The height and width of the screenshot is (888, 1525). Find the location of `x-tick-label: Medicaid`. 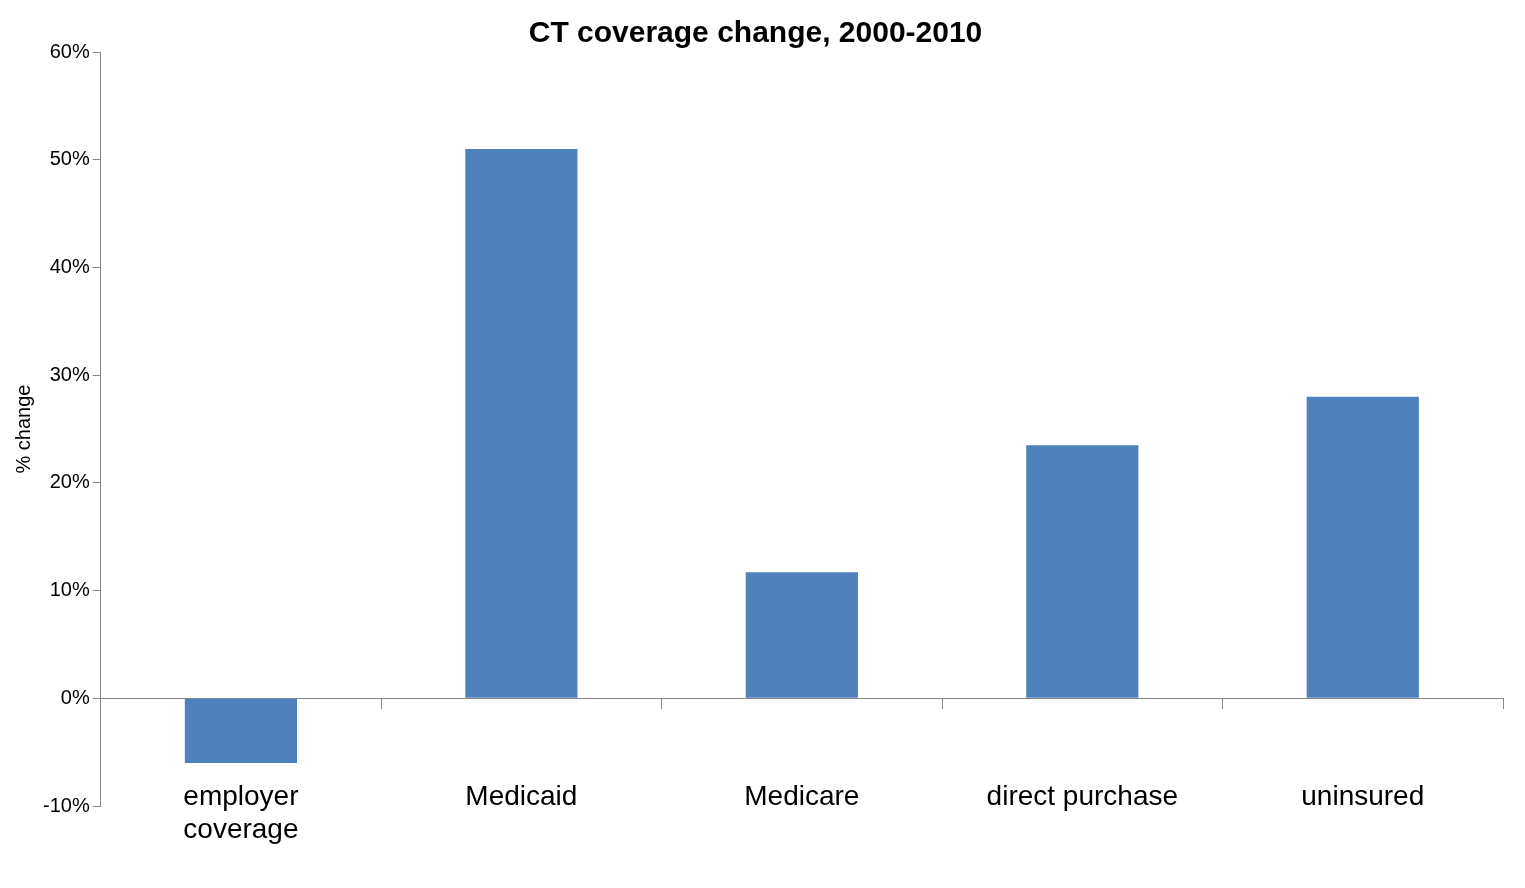

x-tick-label: Medicaid is located at coordinates (521, 795).